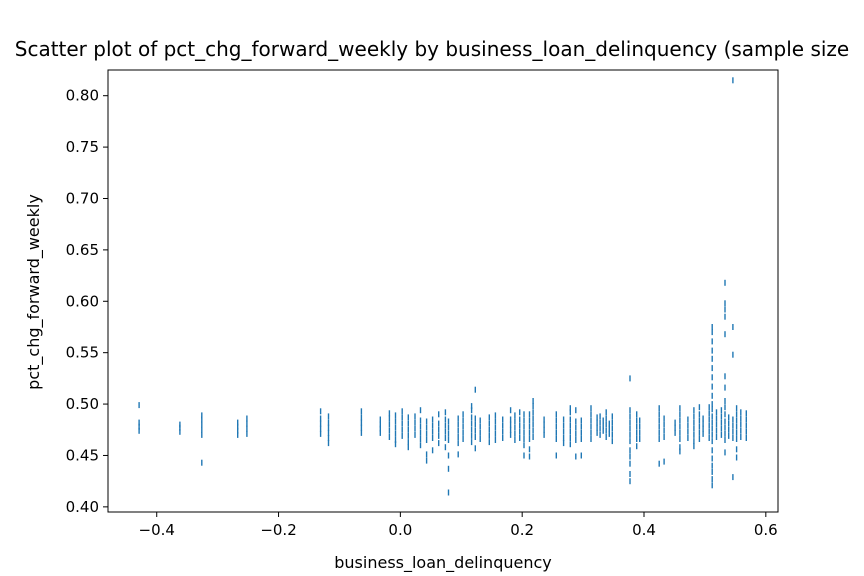  I want to click on y-tick-label: 0.75, so click(82, 147).